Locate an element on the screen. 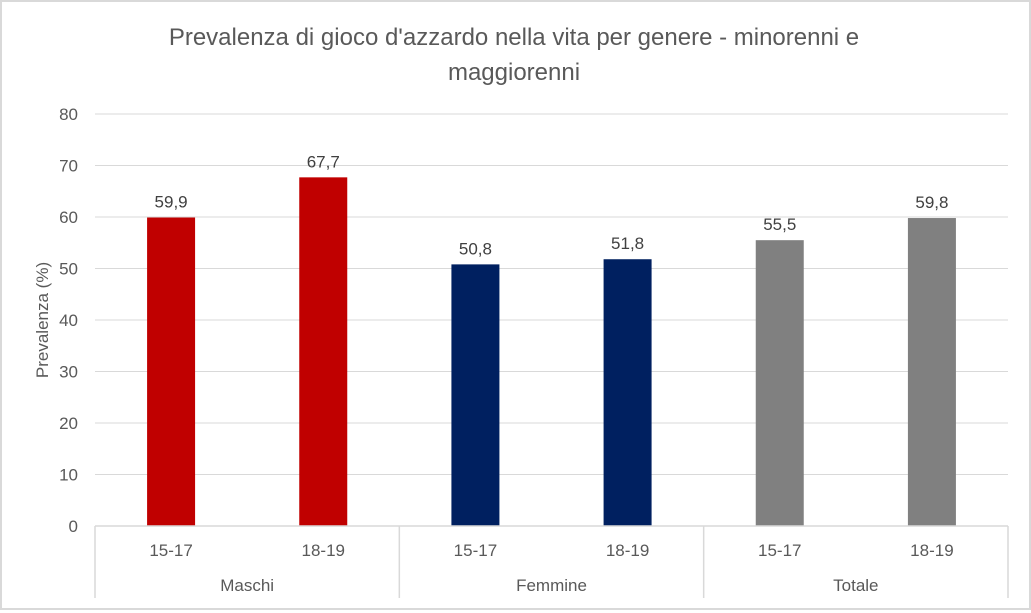  group-label: Femmine is located at coordinates (551, 585).